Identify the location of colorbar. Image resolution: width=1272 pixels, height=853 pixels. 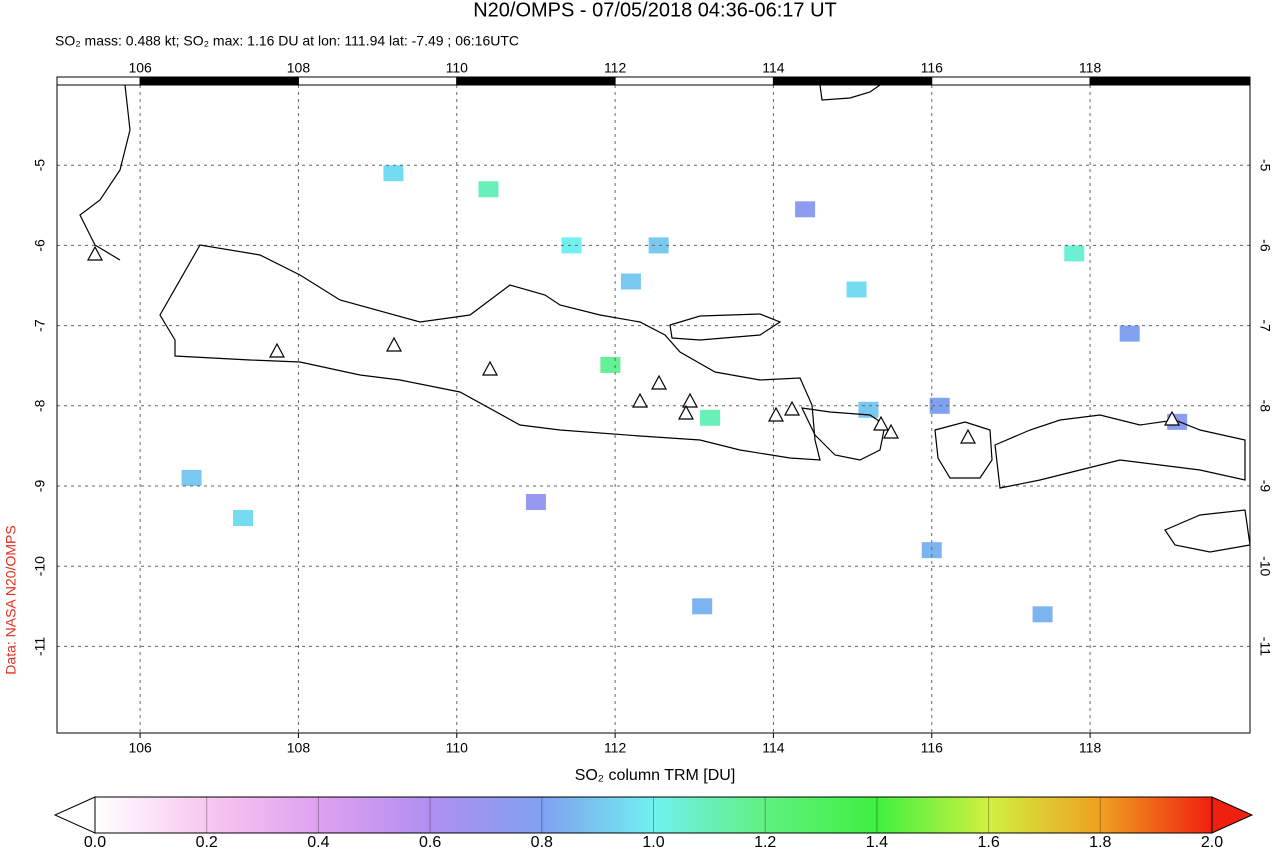
(653, 815).